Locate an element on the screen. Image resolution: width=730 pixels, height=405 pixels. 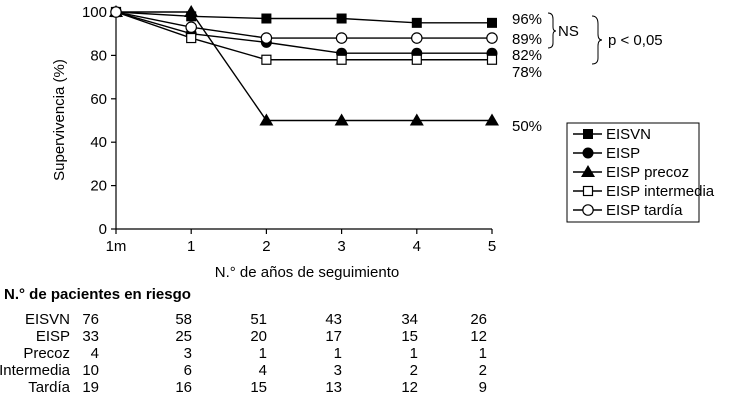
y-tick-label: 100 is located at coordinates (94, 12).